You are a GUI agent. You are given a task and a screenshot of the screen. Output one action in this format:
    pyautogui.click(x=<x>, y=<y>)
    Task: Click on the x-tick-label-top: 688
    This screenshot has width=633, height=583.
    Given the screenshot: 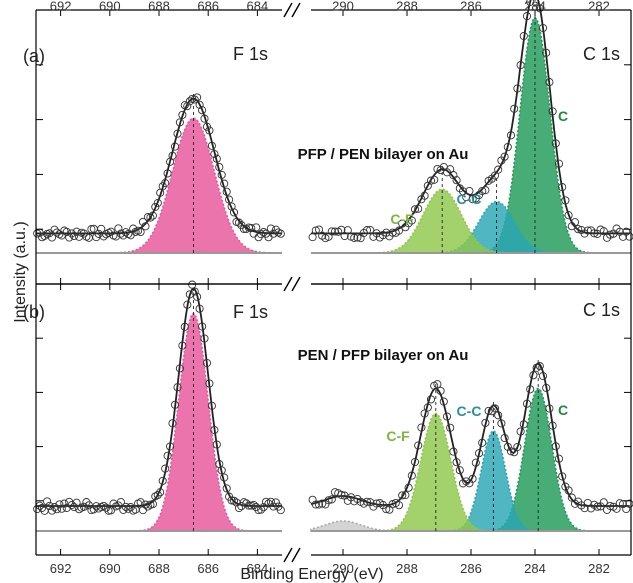 What is the action you would take?
    pyautogui.click(x=159, y=6)
    